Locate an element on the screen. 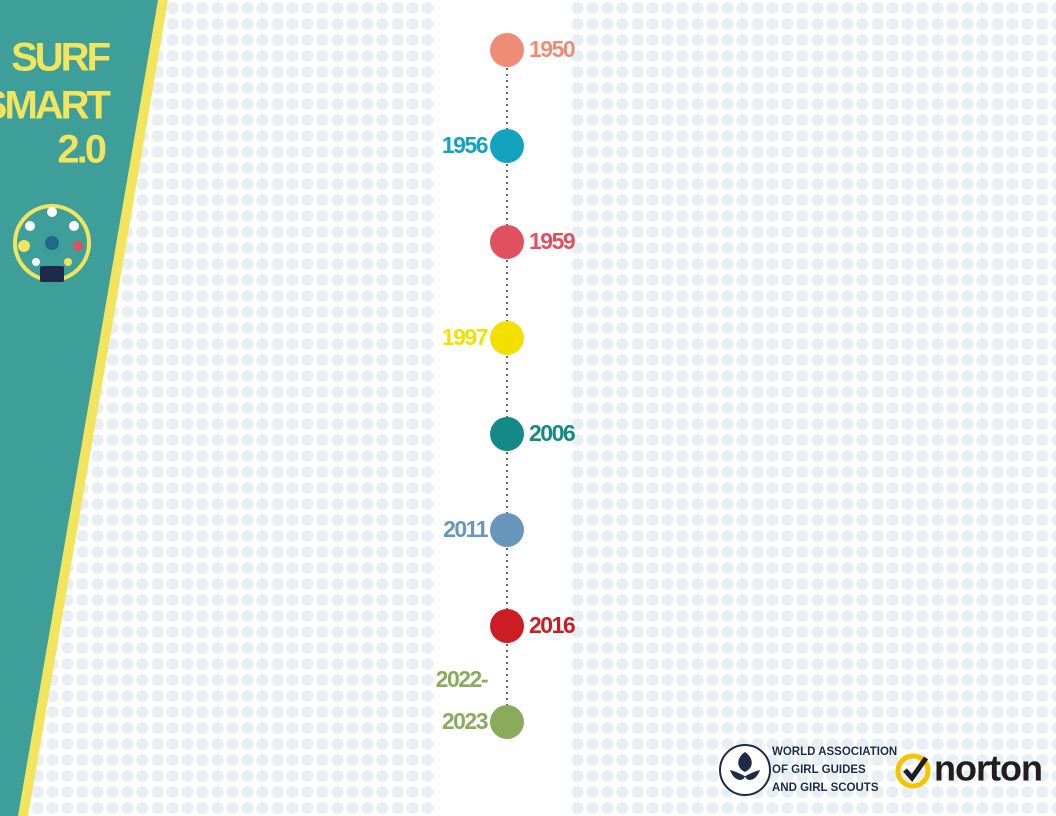 The image size is (1056, 816). year-label: 1997 is located at coordinates (465, 337).